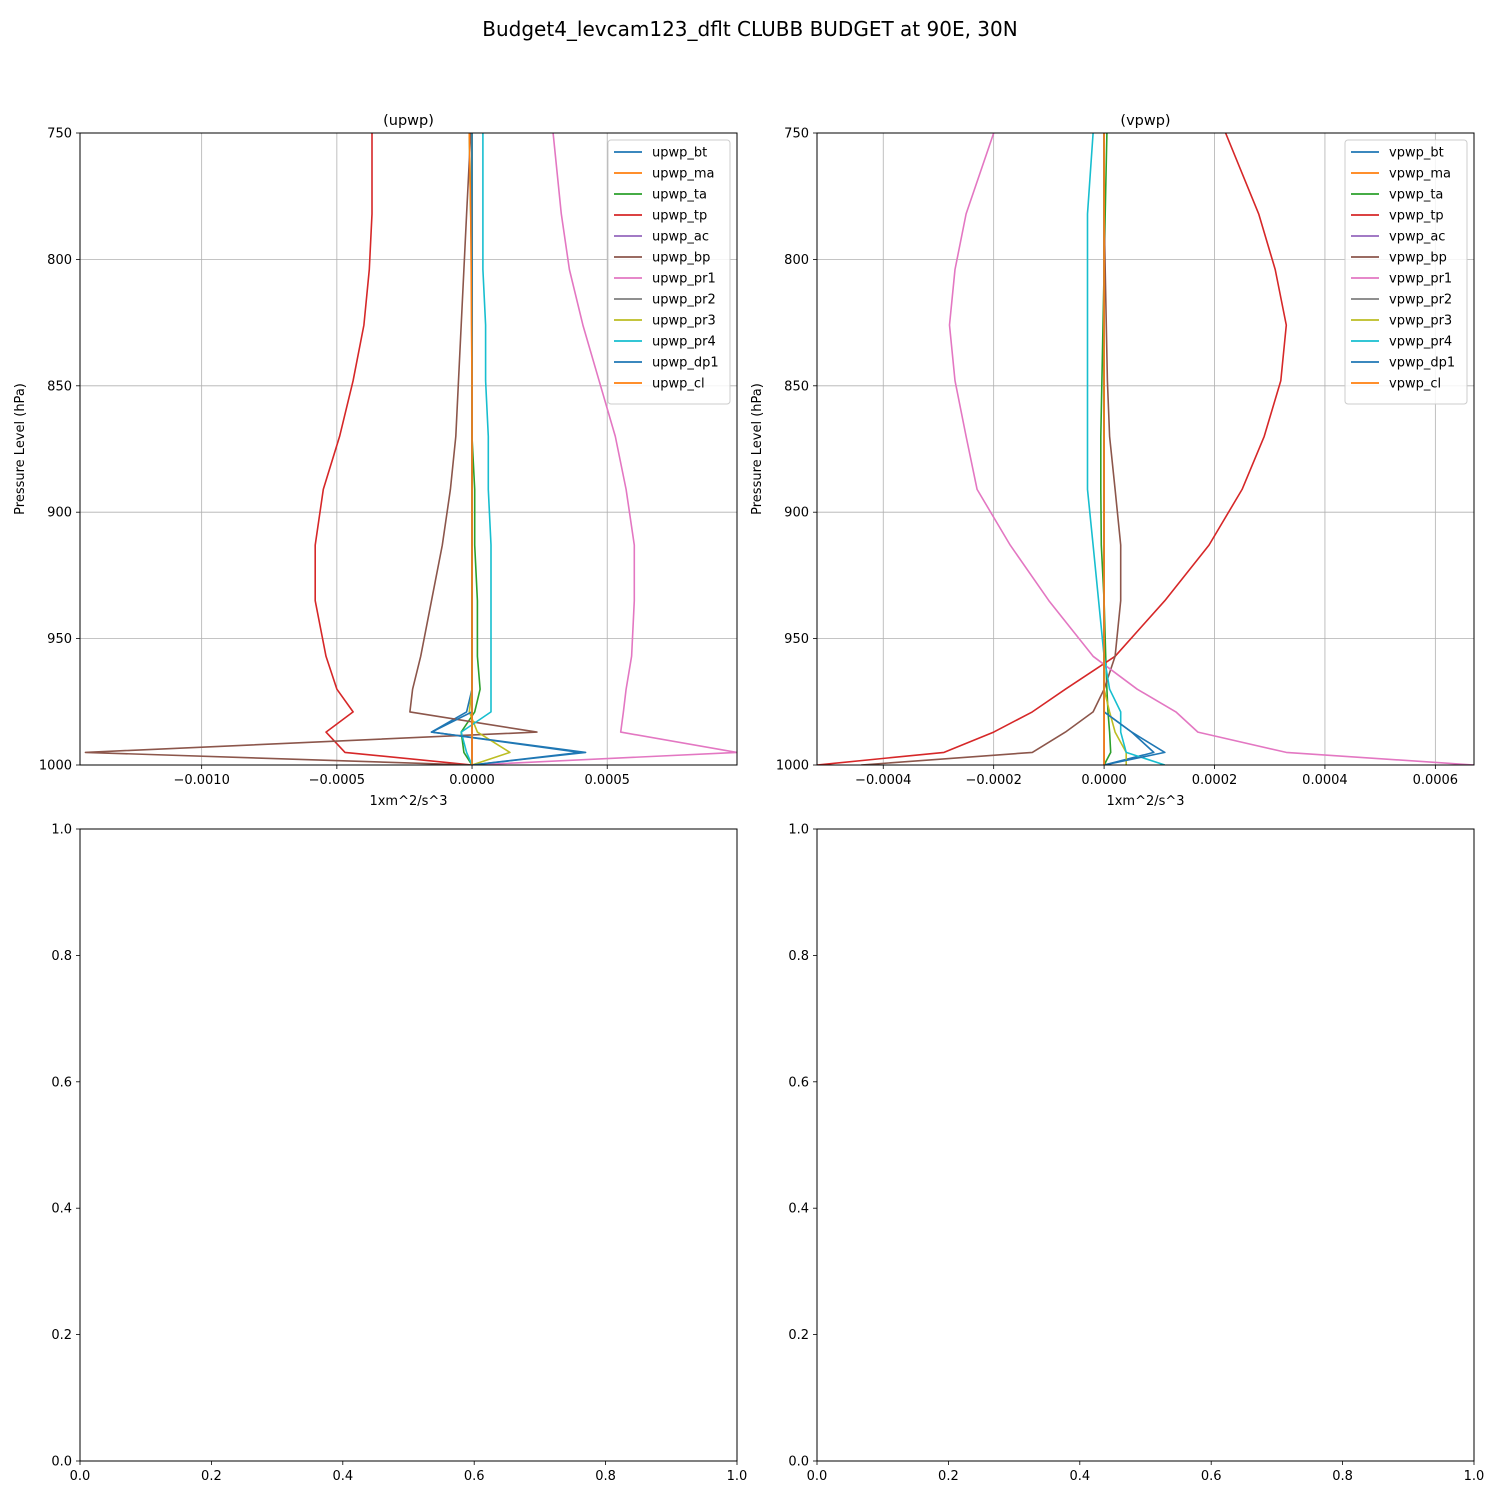  I want to click on legend-label: vpwp_bt, so click(1416, 153).